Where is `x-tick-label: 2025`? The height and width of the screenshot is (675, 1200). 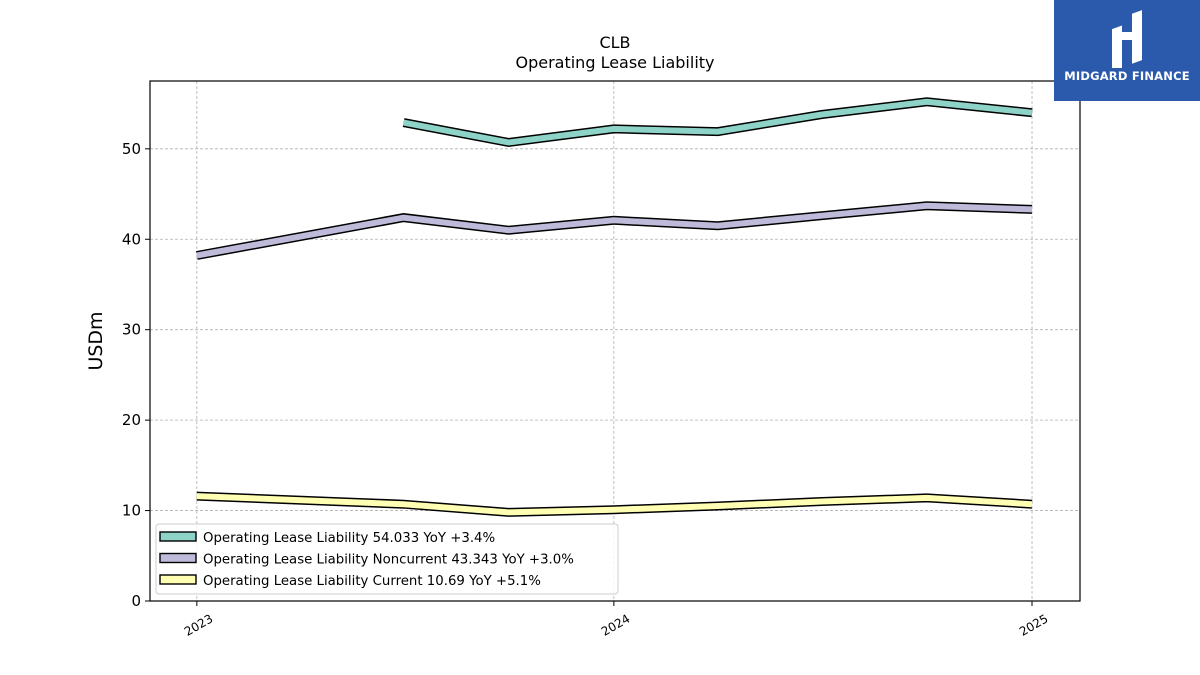 x-tick-label: 2025 is located at coordinates (1033, 624).